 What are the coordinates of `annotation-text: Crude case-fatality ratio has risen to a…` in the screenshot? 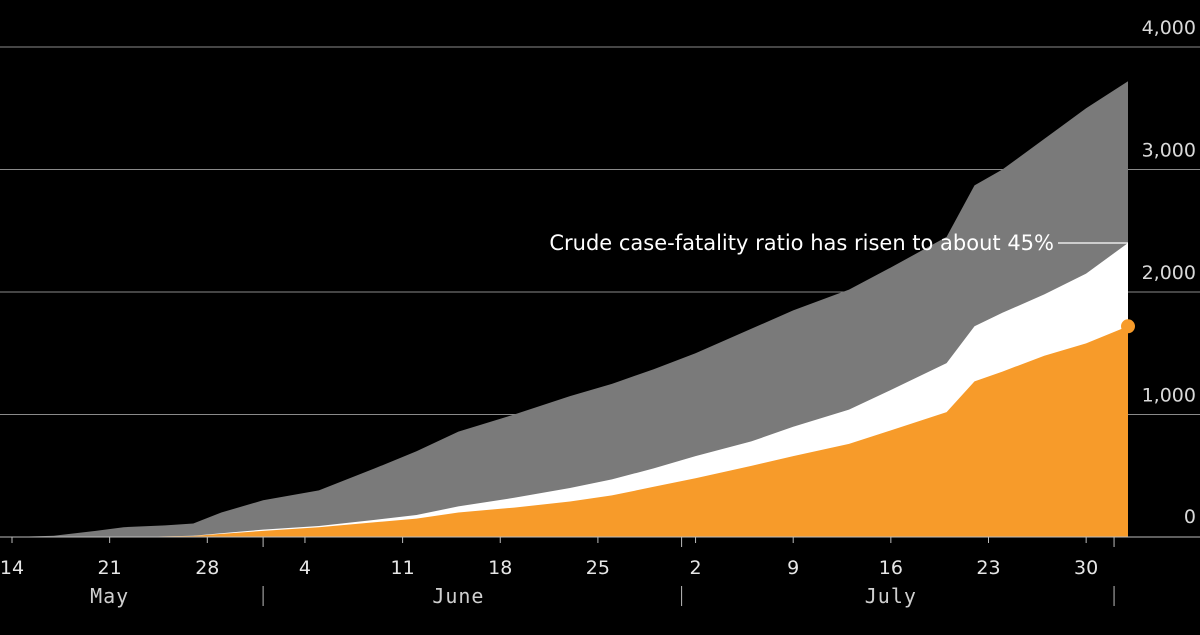 It's located at (801, 243).